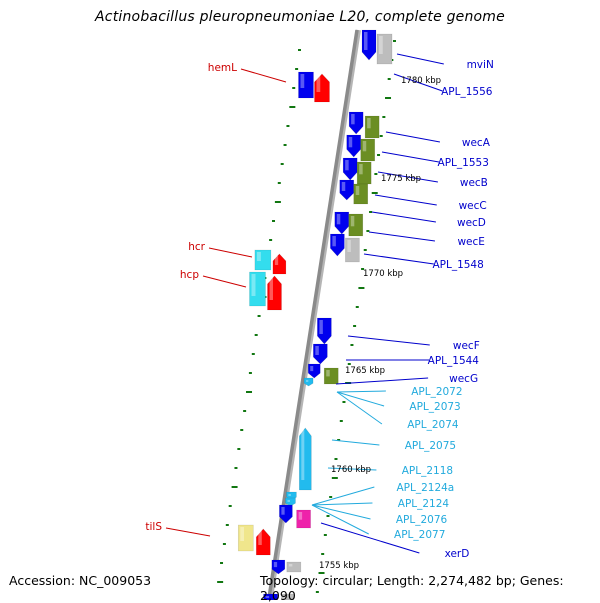 The width and height of the screenshot is (600, 603). Describe the element at coordinates (463, 163) in the screenshot. I see `label-apl_1553: APL_1553` at that location.